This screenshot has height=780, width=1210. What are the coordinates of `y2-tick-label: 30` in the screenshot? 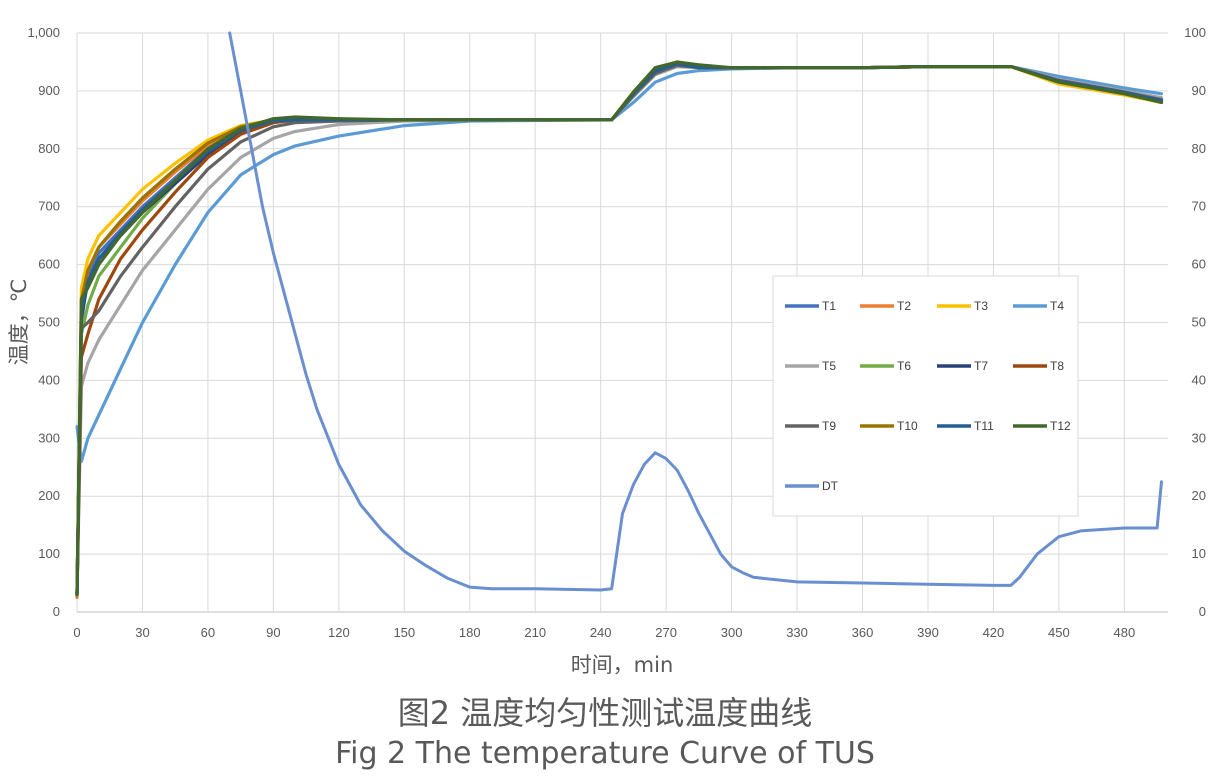 It's located at (1199, 437).